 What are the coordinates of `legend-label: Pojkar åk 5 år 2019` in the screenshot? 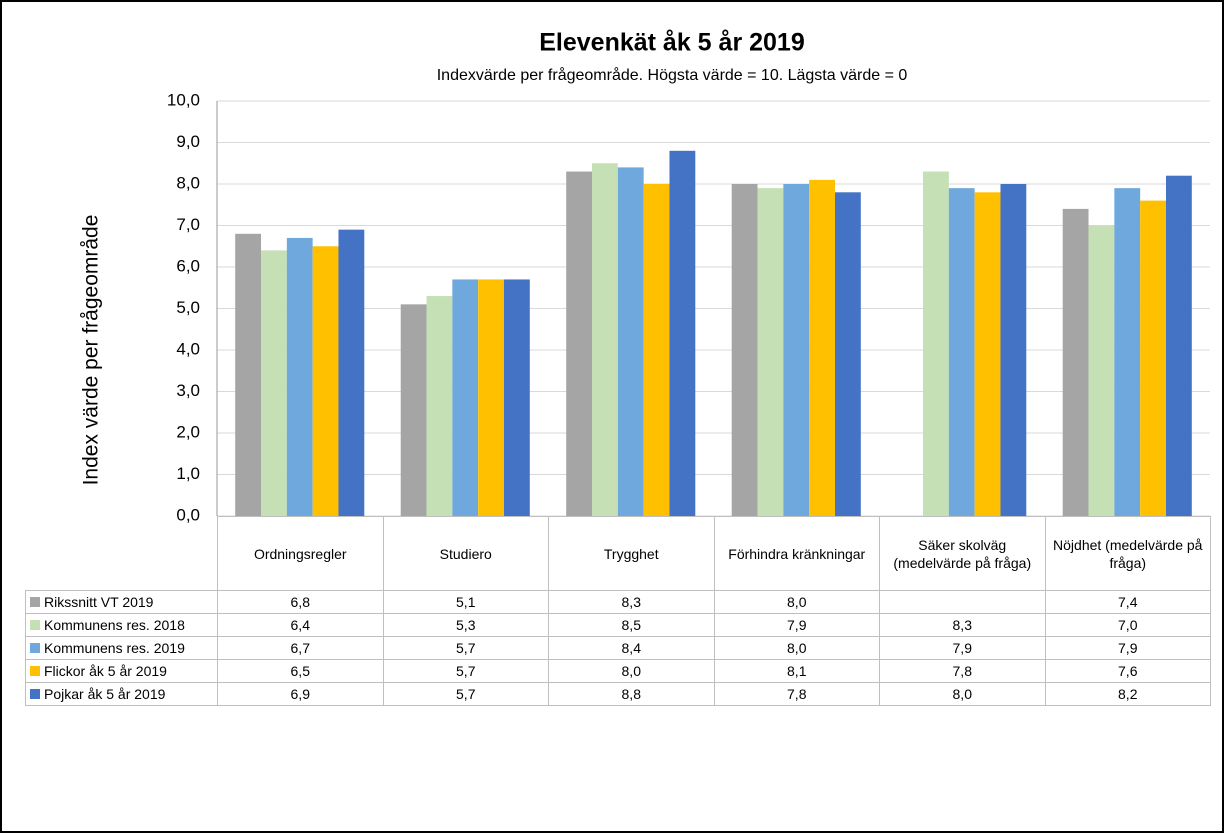 It's located at (105, 694).